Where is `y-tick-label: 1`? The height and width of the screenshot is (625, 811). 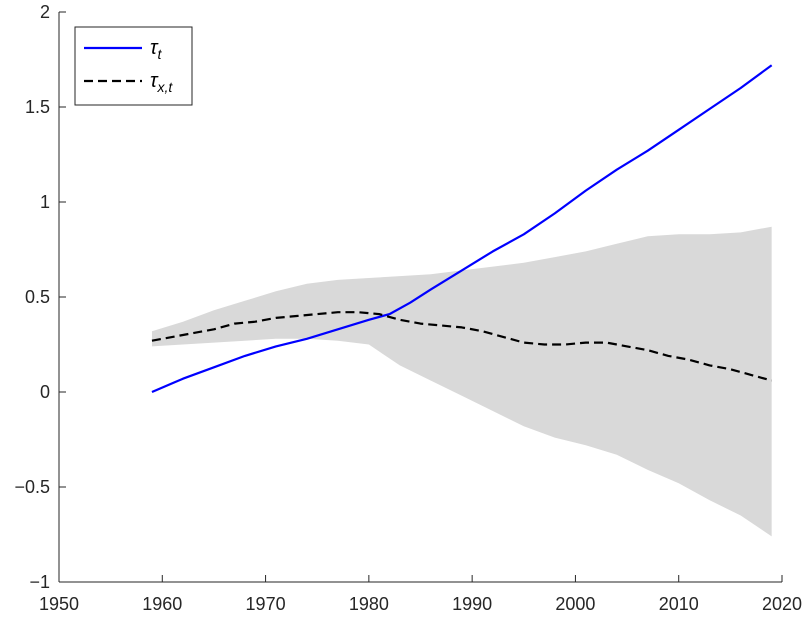
y-tick-label: 1 is located at coordinates (45, 202).